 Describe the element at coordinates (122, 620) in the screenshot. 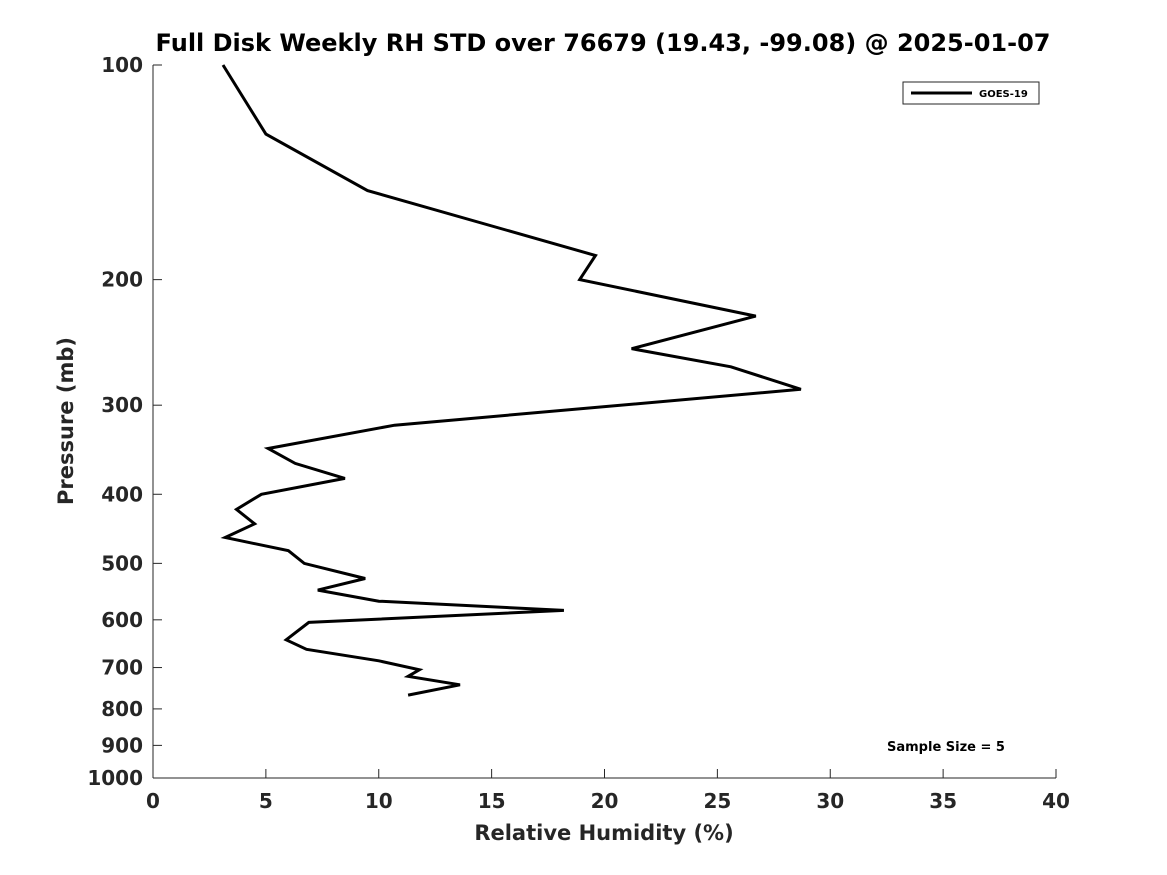

I see `y-tick-label: 600` at that location.